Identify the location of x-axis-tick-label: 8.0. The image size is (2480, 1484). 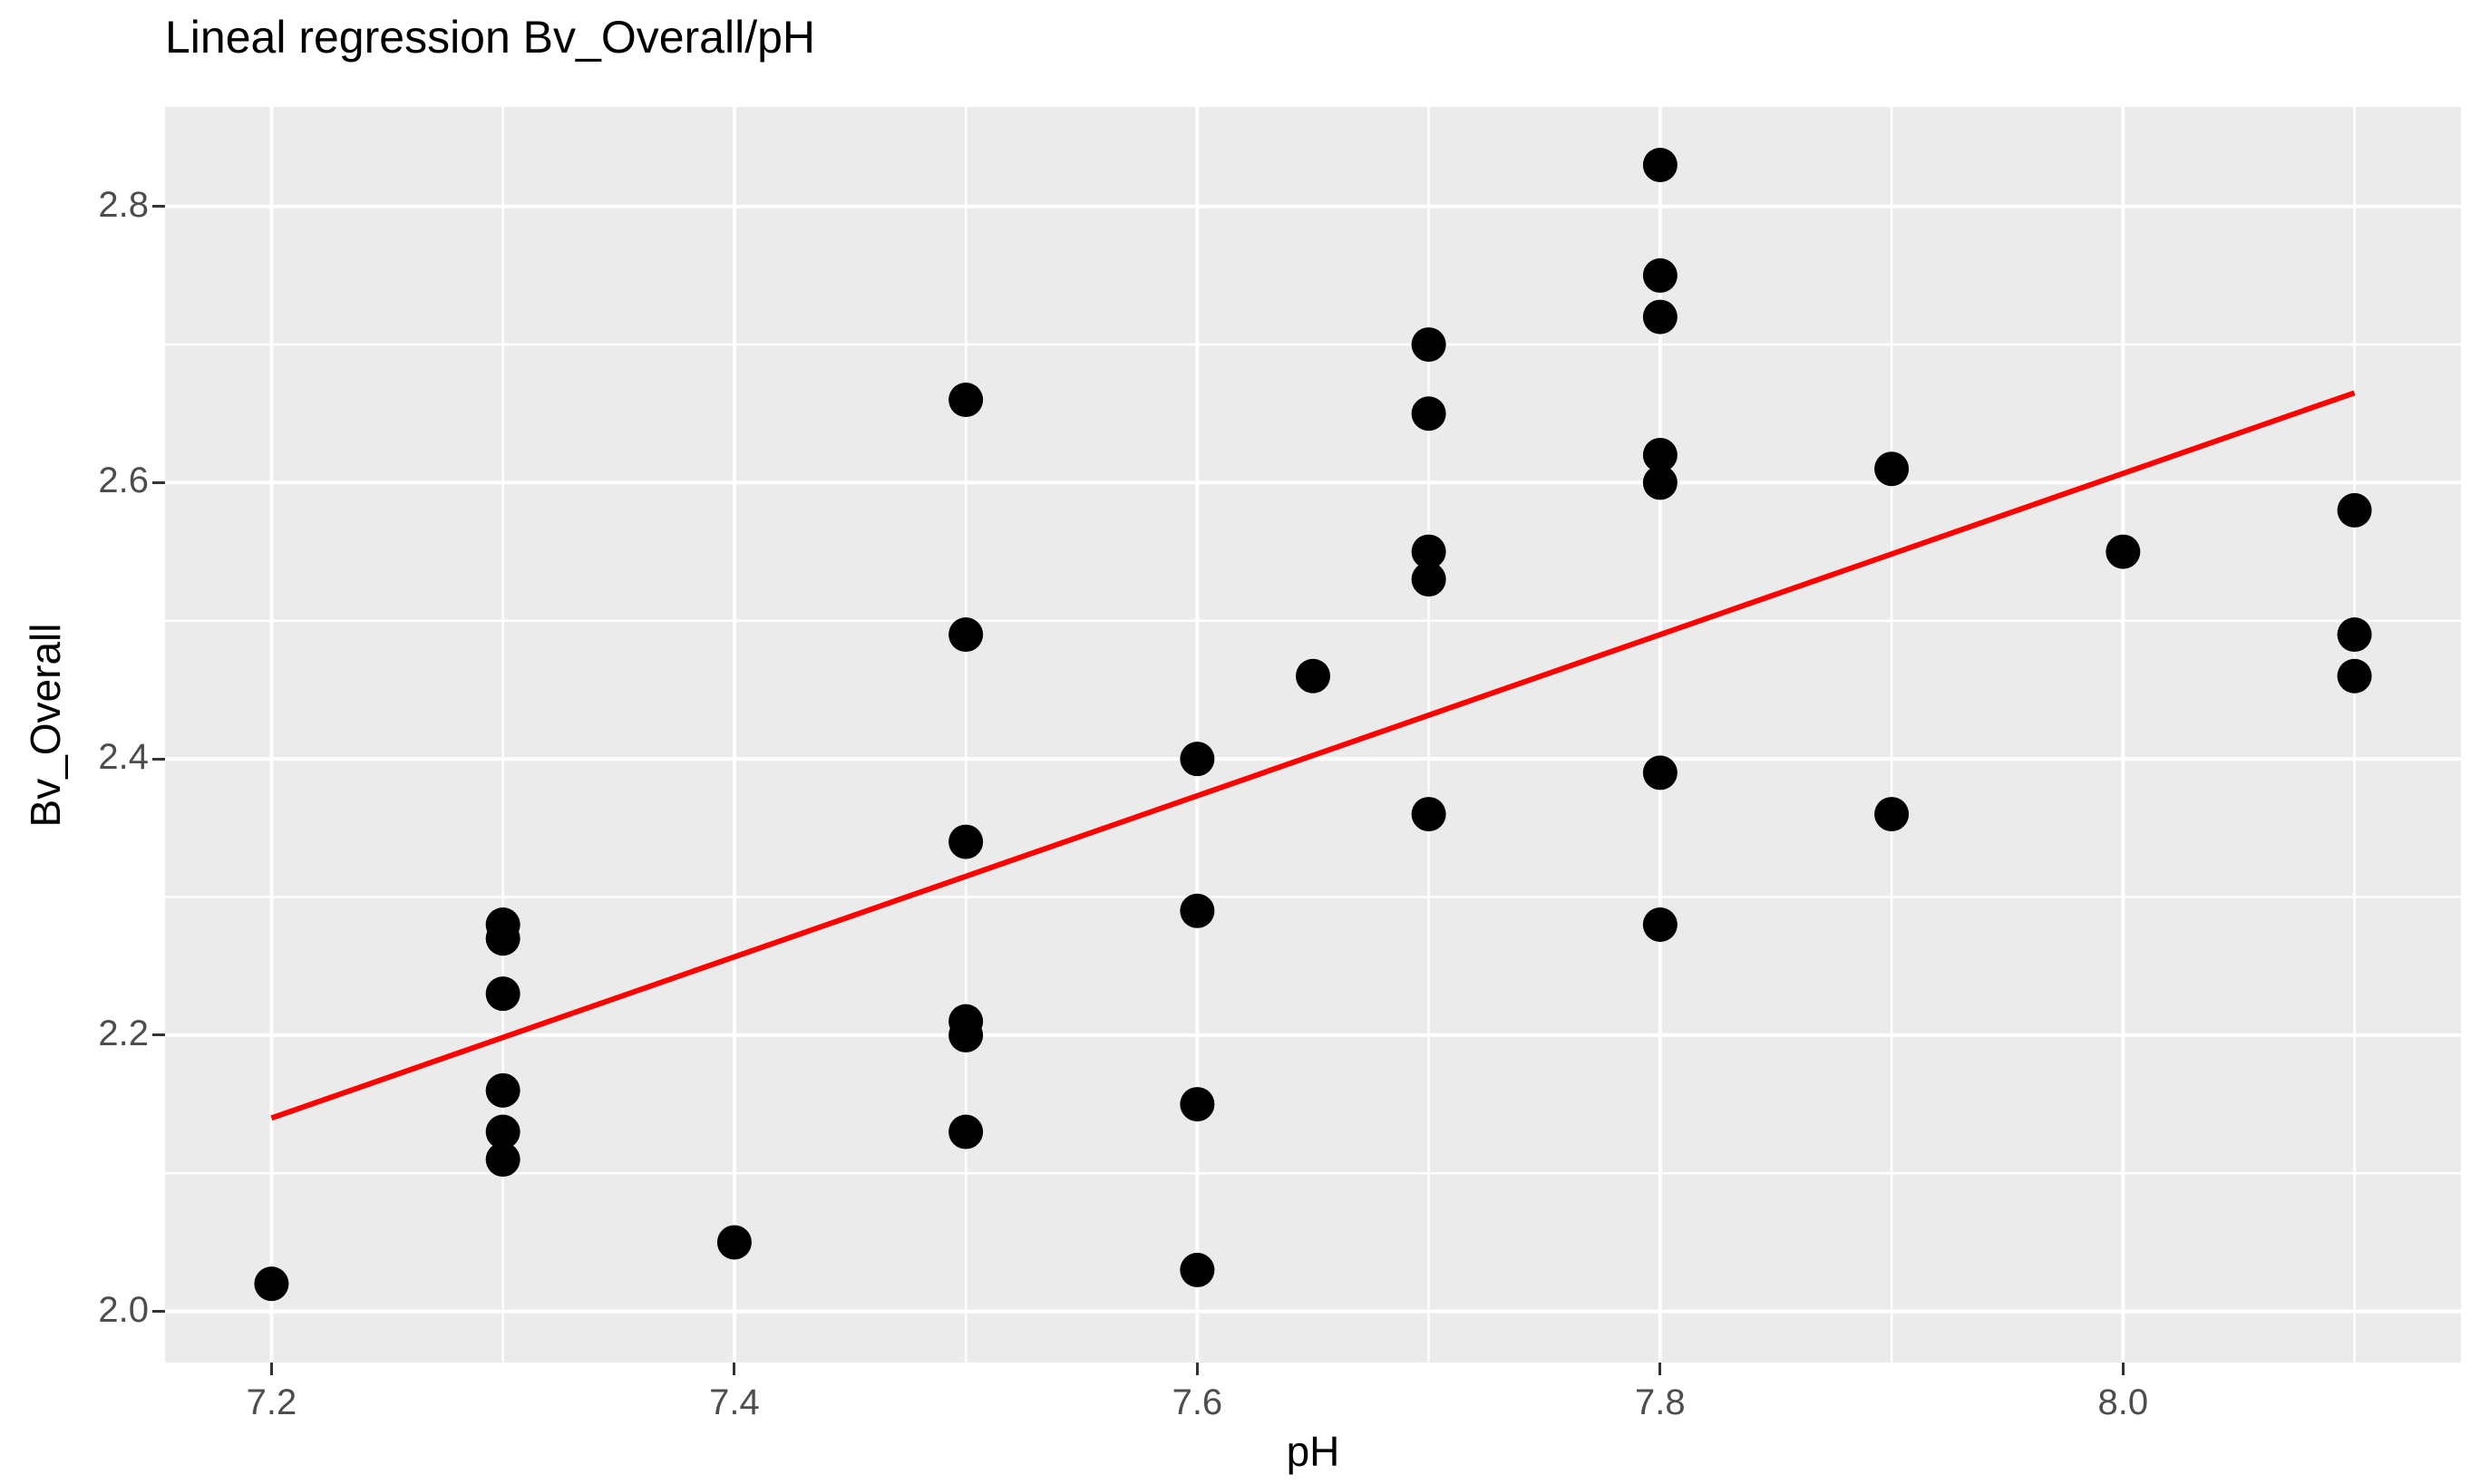
(2123, 1402).